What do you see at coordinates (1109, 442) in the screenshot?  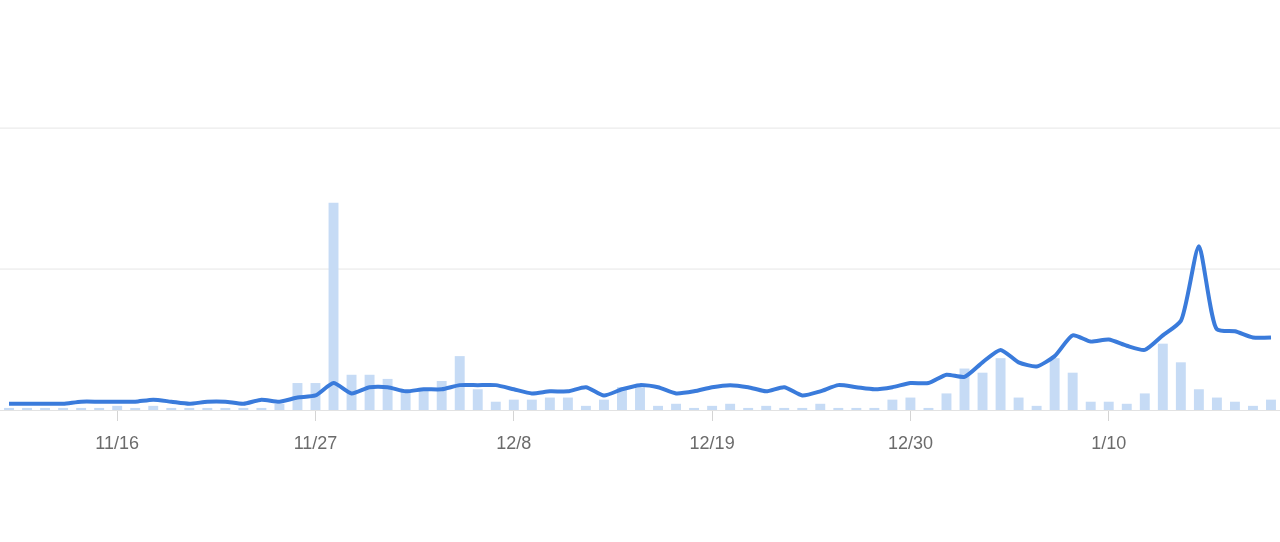 I see `x-tick-label: 1/10` at bounding box center [1109, 442].